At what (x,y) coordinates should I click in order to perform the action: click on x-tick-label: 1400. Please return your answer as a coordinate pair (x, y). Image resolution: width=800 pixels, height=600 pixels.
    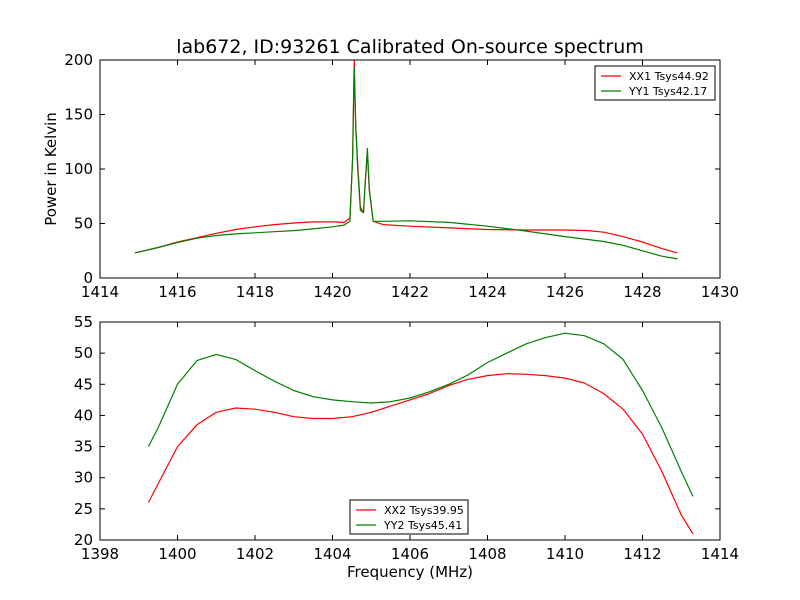
    Looking at the image, I should click on (177, 554).